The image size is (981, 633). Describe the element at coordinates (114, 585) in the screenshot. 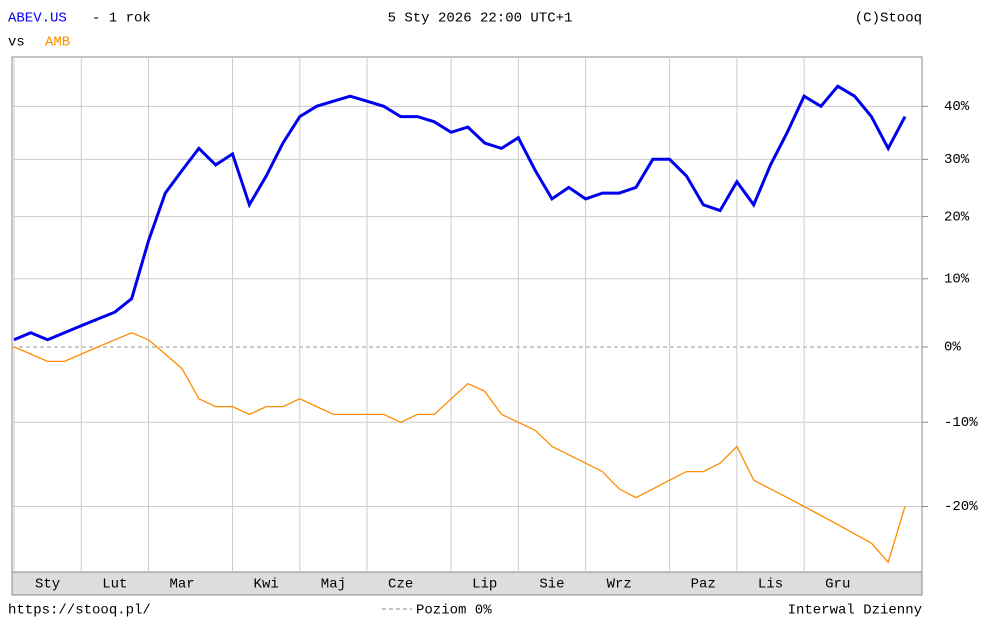

I see `x-tick-label: Lut` at that location.